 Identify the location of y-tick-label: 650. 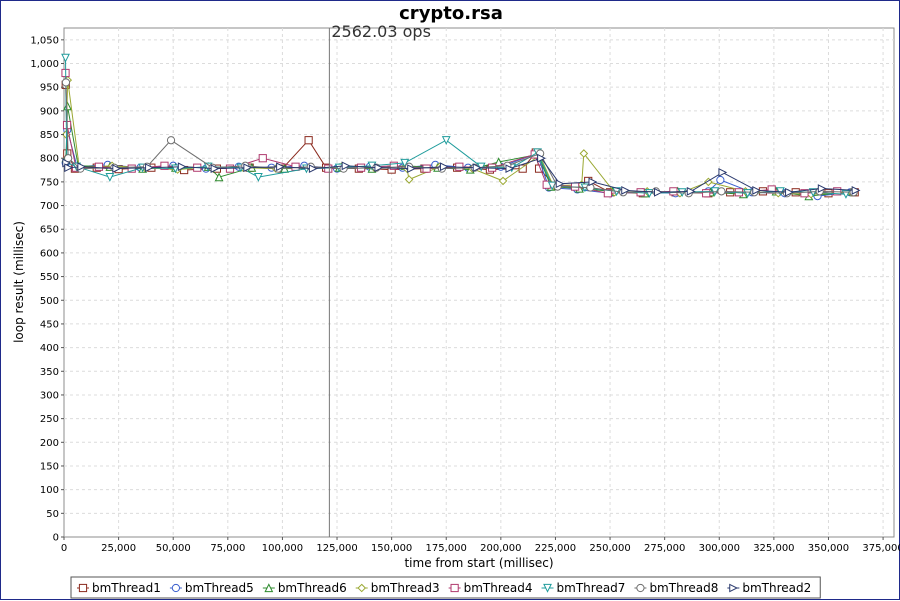
(49, 230).